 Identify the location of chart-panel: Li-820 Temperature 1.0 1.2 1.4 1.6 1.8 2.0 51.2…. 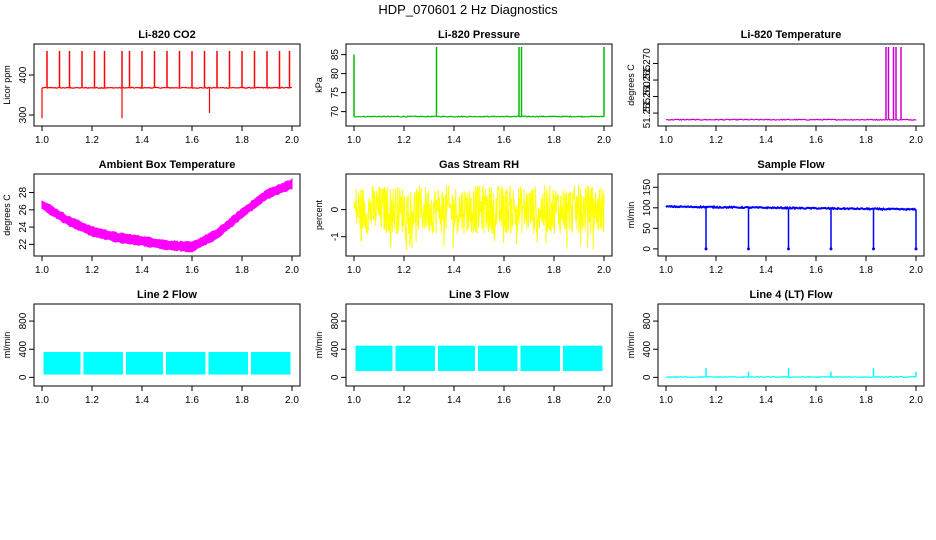
(775, 87).